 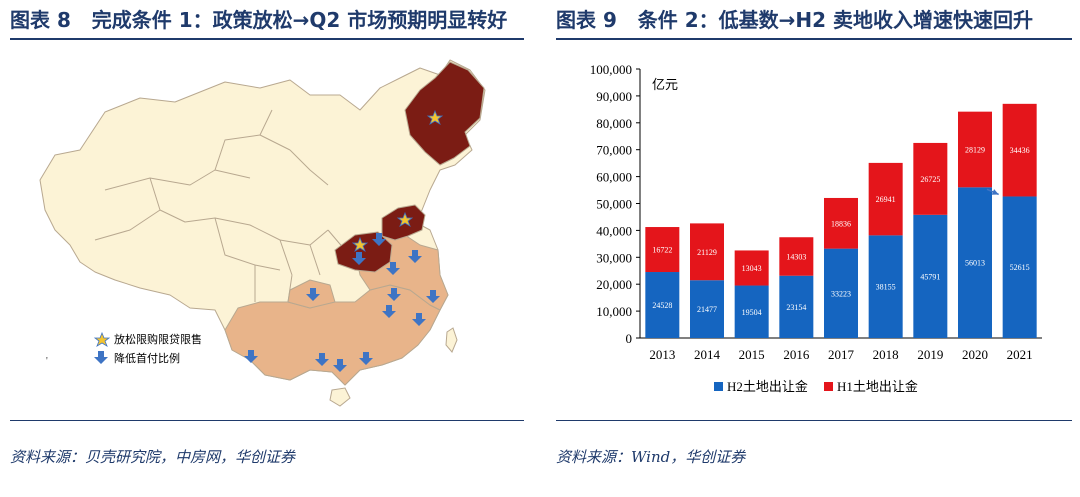 What do you see at coordinates (975, 354) in the screenshot?
I see `x-tick-label: 2020` at bounding box center [975, 354].